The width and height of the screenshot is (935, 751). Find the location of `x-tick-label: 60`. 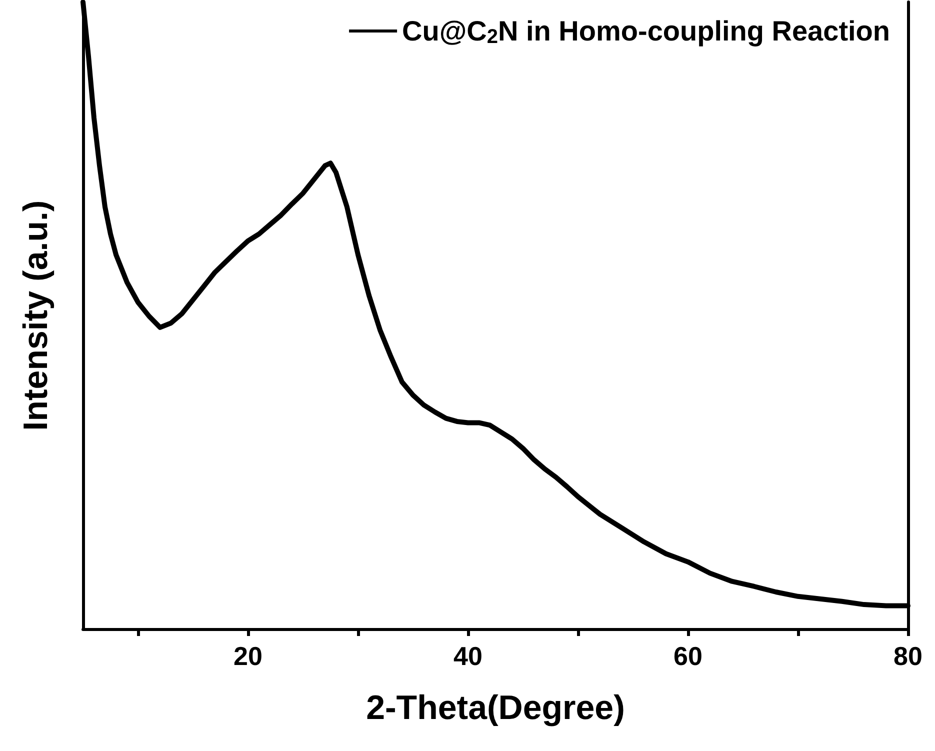

x-tick-label: 60 is located at coordinates (688, 656).